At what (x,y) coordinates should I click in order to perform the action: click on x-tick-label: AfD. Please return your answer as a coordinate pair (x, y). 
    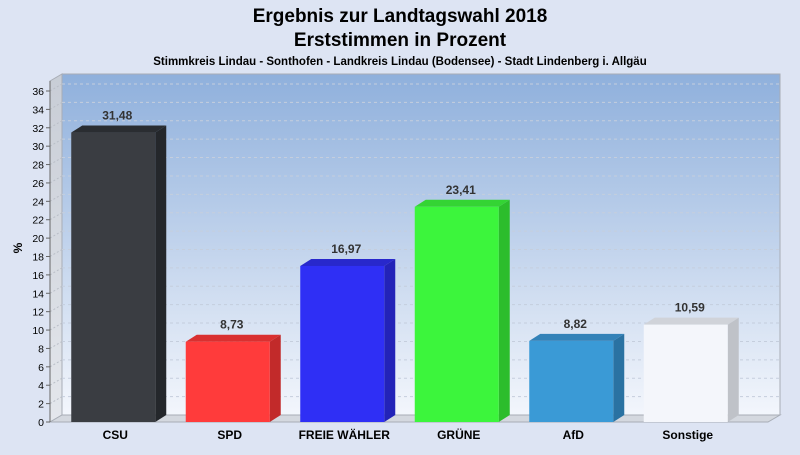
    Looking at the image, I should click on (574, 435).